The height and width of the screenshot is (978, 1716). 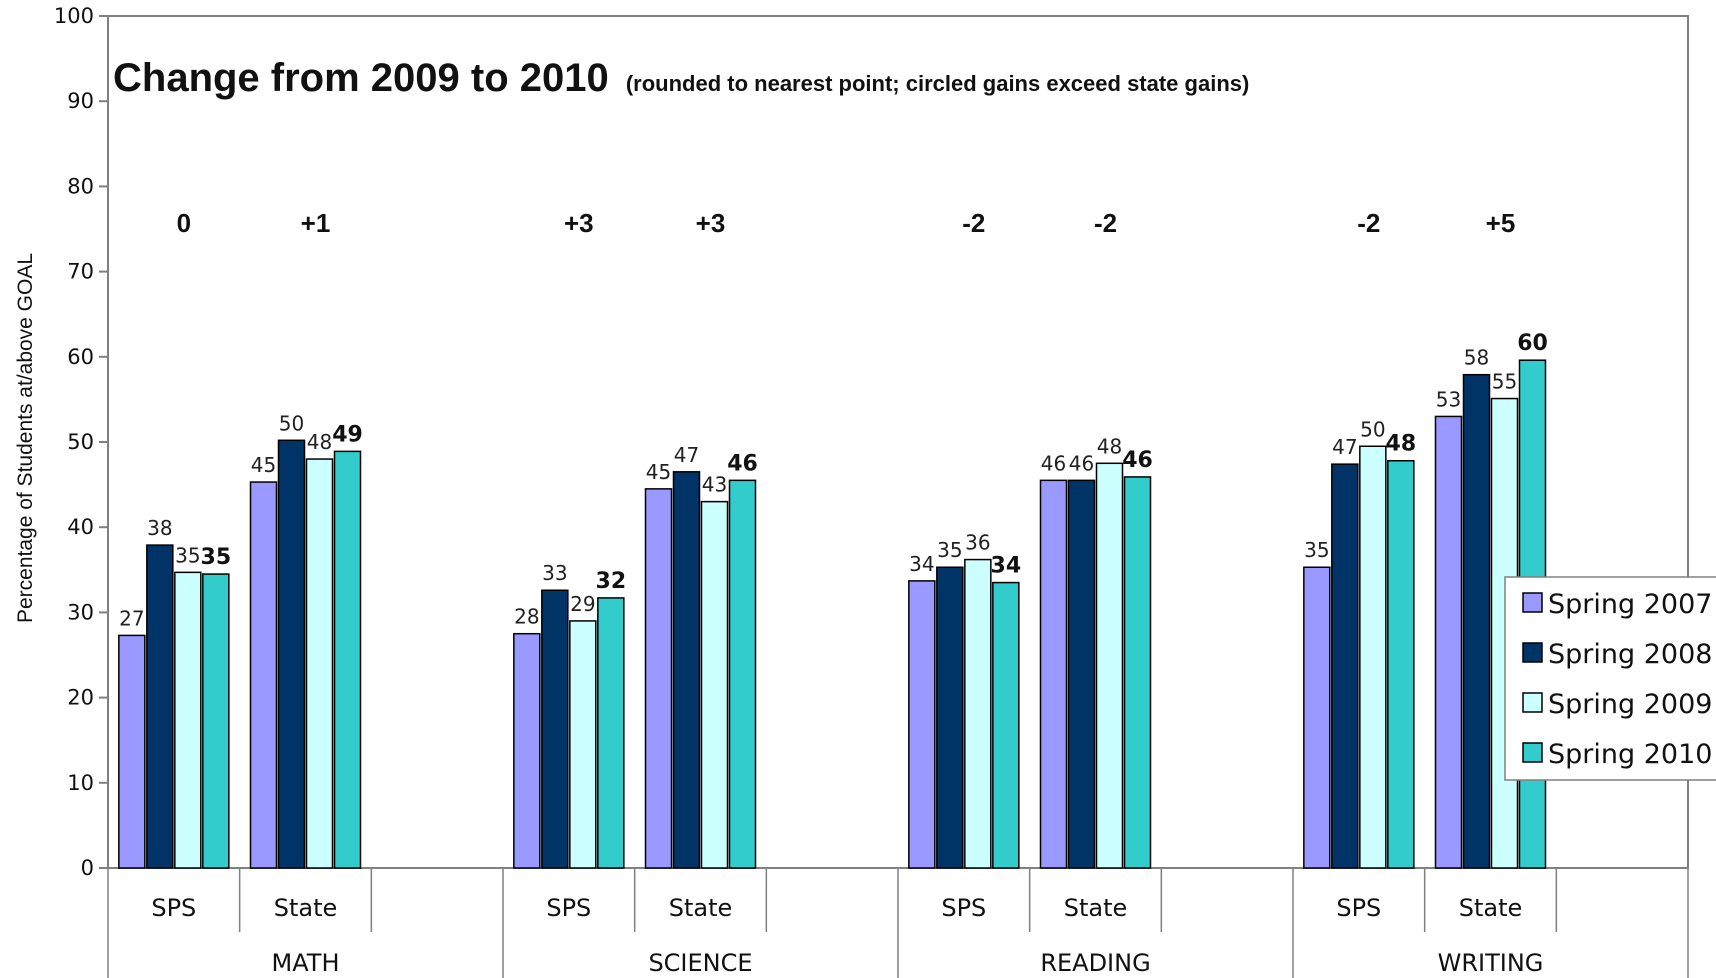 I want to click on y-tick-label: 80, so click(x=80, y=186).